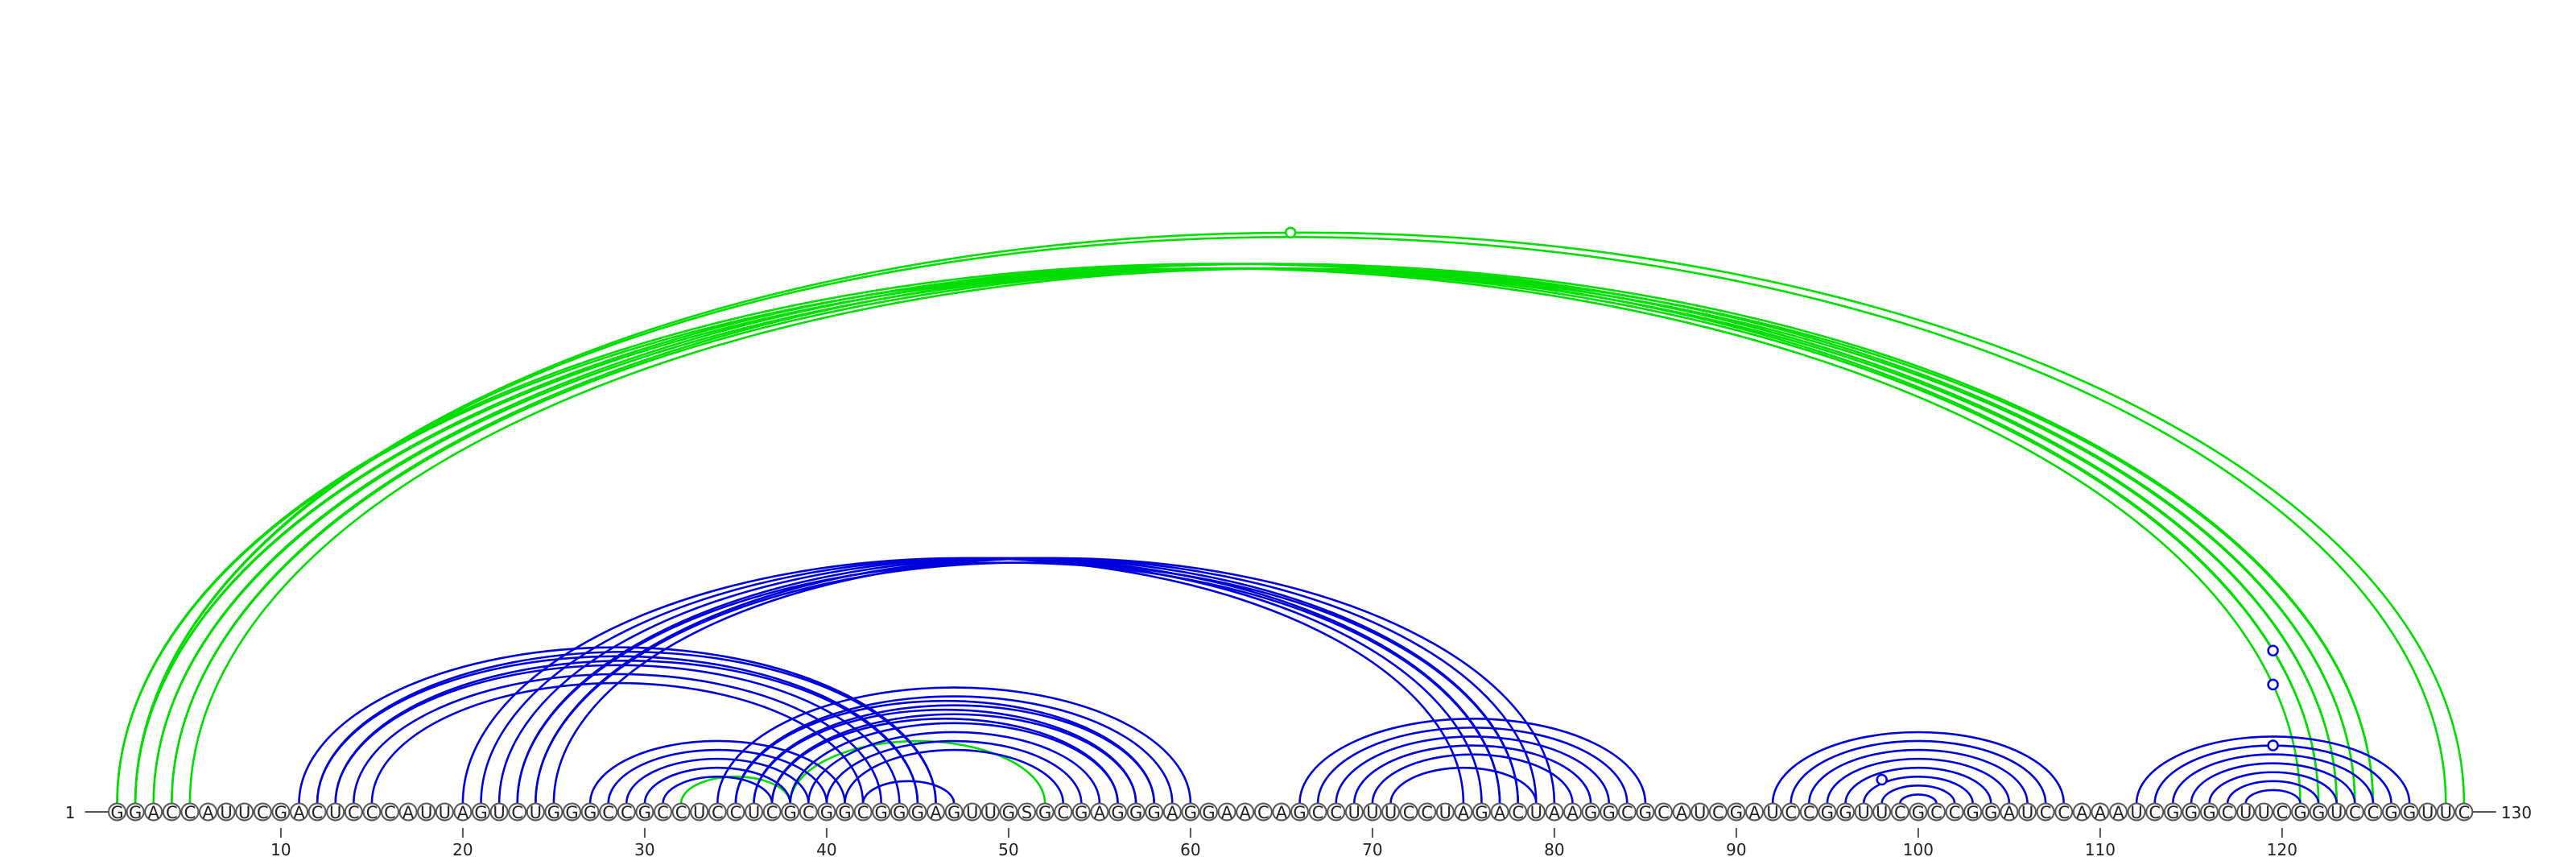 The width and height of the screenshot is (2576, 857). Describe the element at coordinates (244, 812) in the screenshot. I see `nucleotide-8: U` at that location.